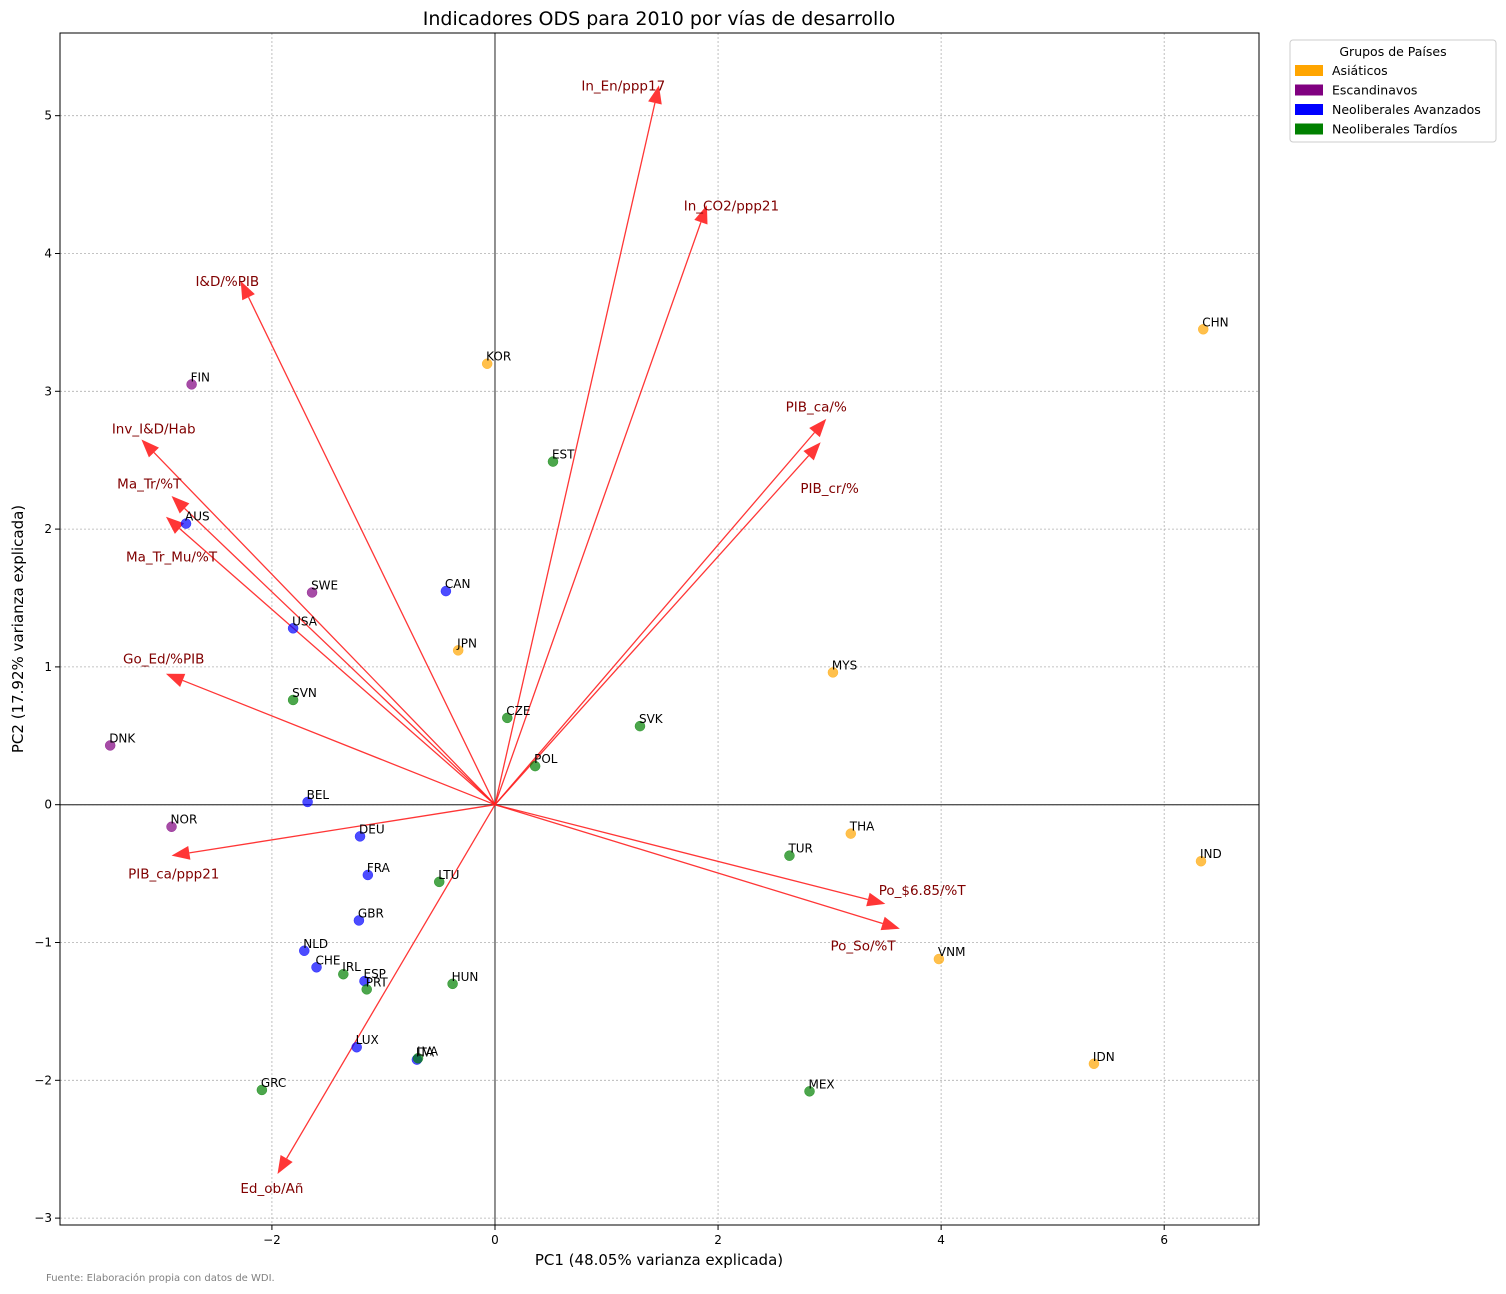 The height and width of the screenshot is (1294, 1506). Describe the element at coordinates (659, 1260) in the screenshot. I see `x-axis-label: PC1 (48.05% varianza explicada)` at that location.